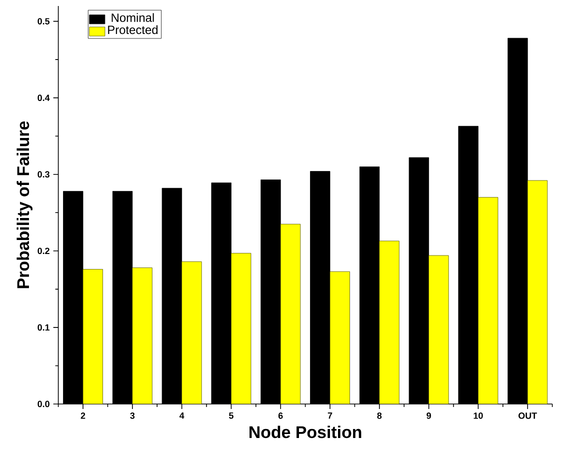 The height and width of the screenshot is (471, 577). Describe the element at coordinates (280, 415) in the screenshot. I see `x-tick-label: 6` at that location.